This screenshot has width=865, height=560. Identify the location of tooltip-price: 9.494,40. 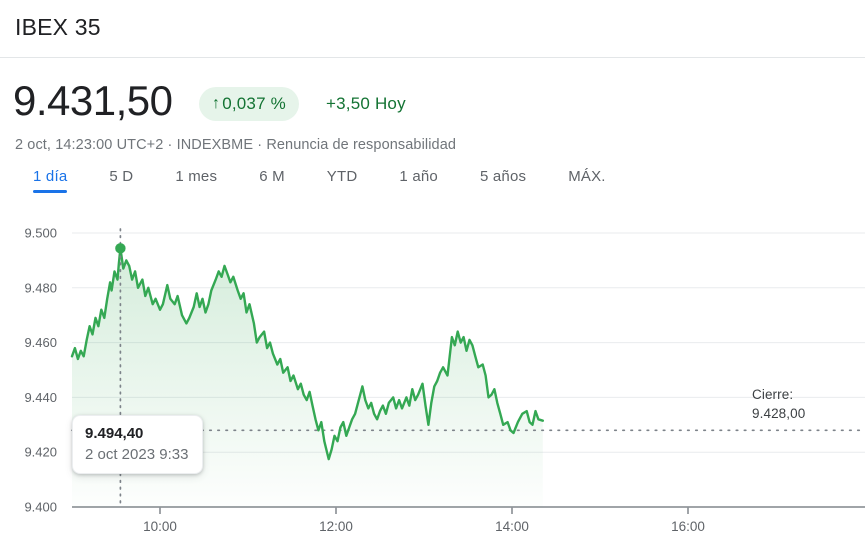
(114, 433).